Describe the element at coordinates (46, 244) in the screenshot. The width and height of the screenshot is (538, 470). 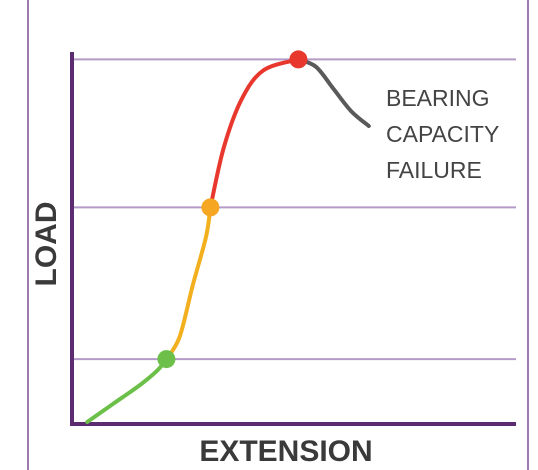
I see `y-axis-label: LOAD` at that location.